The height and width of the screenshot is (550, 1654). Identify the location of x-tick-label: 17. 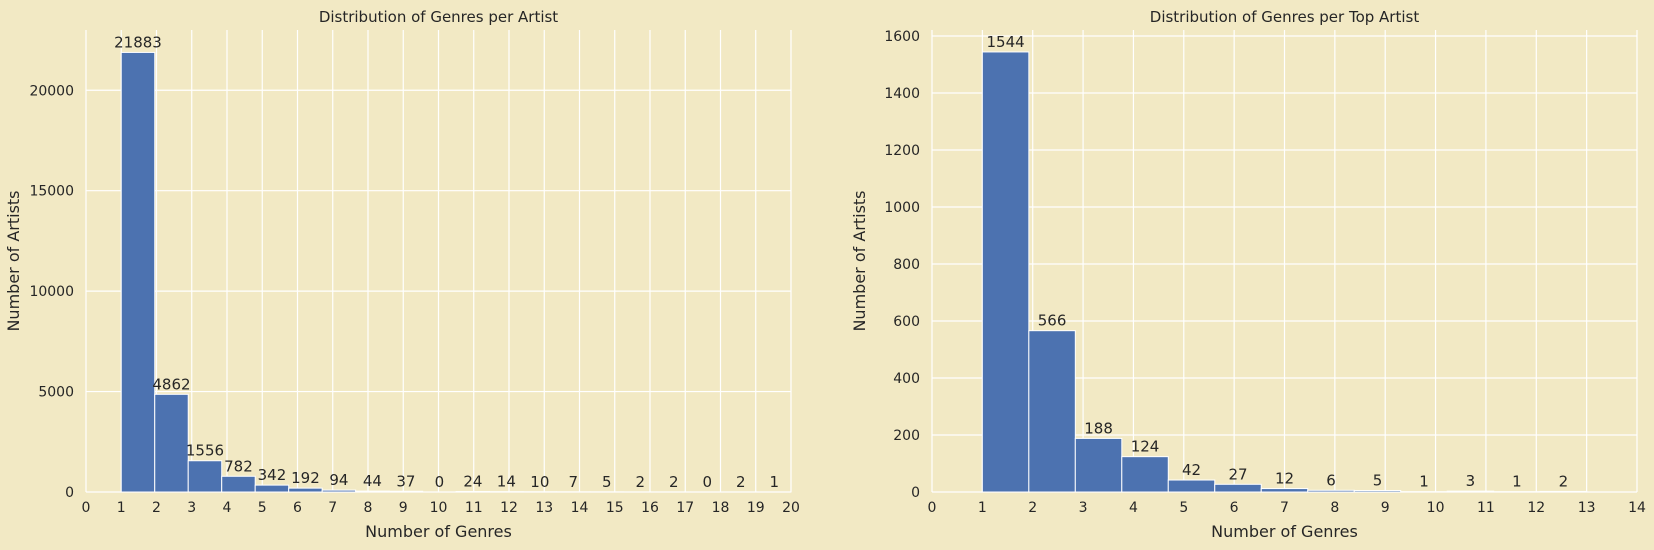
(685, 508).